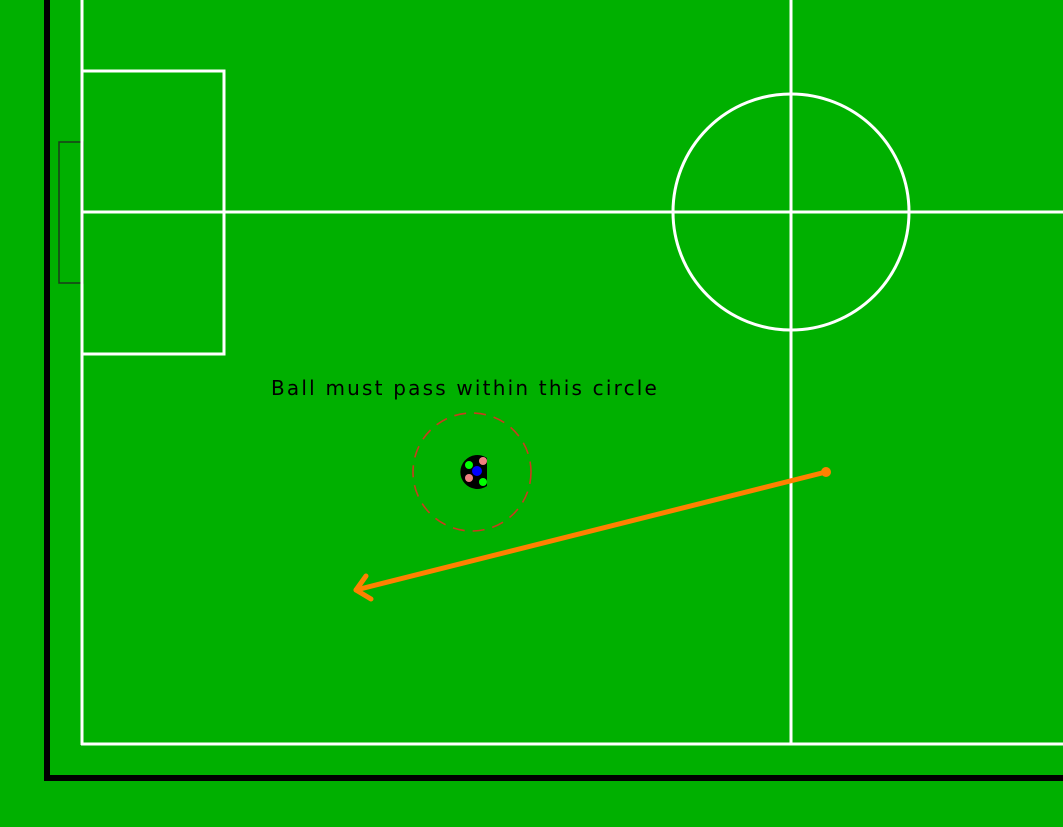  Describe the element at coordinates (483, 461) in the screenshot. I see `robot-marker-top-right` at that location.